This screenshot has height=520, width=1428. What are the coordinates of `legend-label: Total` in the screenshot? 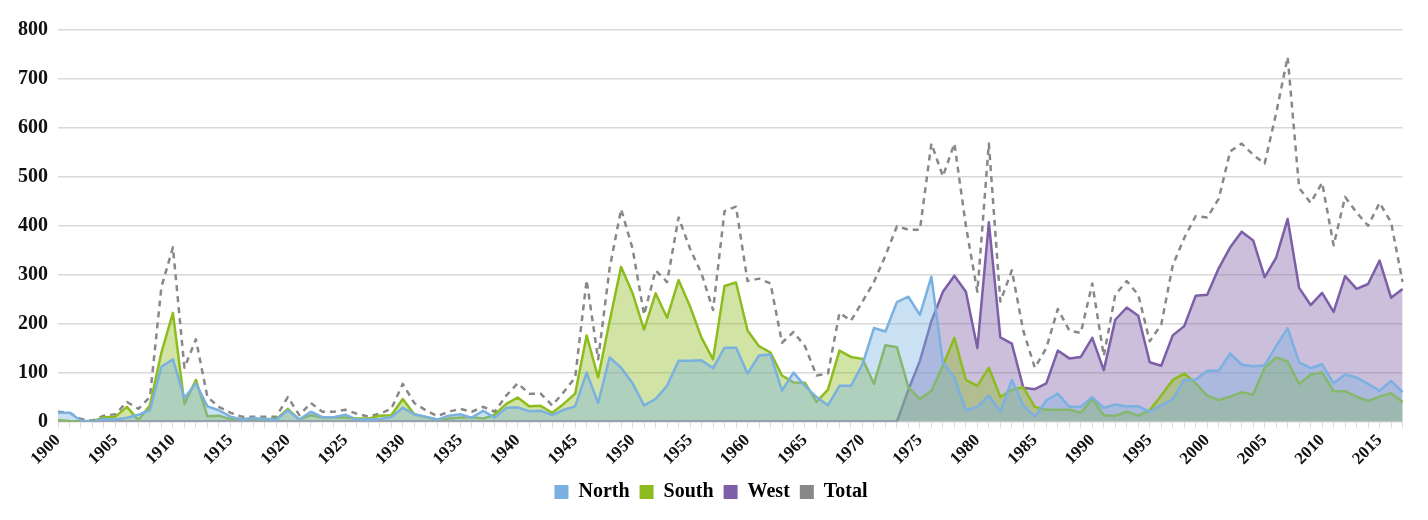 It's located at (845, 490).